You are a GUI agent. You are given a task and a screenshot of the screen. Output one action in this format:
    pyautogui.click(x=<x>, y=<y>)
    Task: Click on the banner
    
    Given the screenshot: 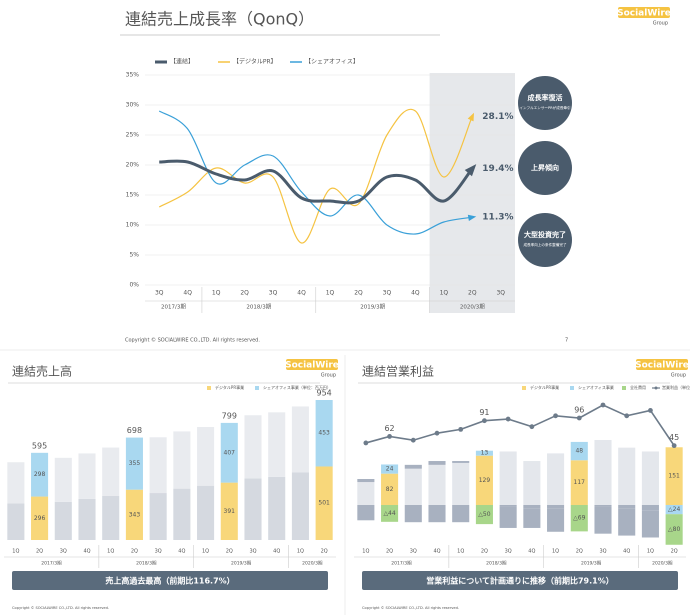 What is the action you would take?
    pyautogui.click(x=170, y=580)
    